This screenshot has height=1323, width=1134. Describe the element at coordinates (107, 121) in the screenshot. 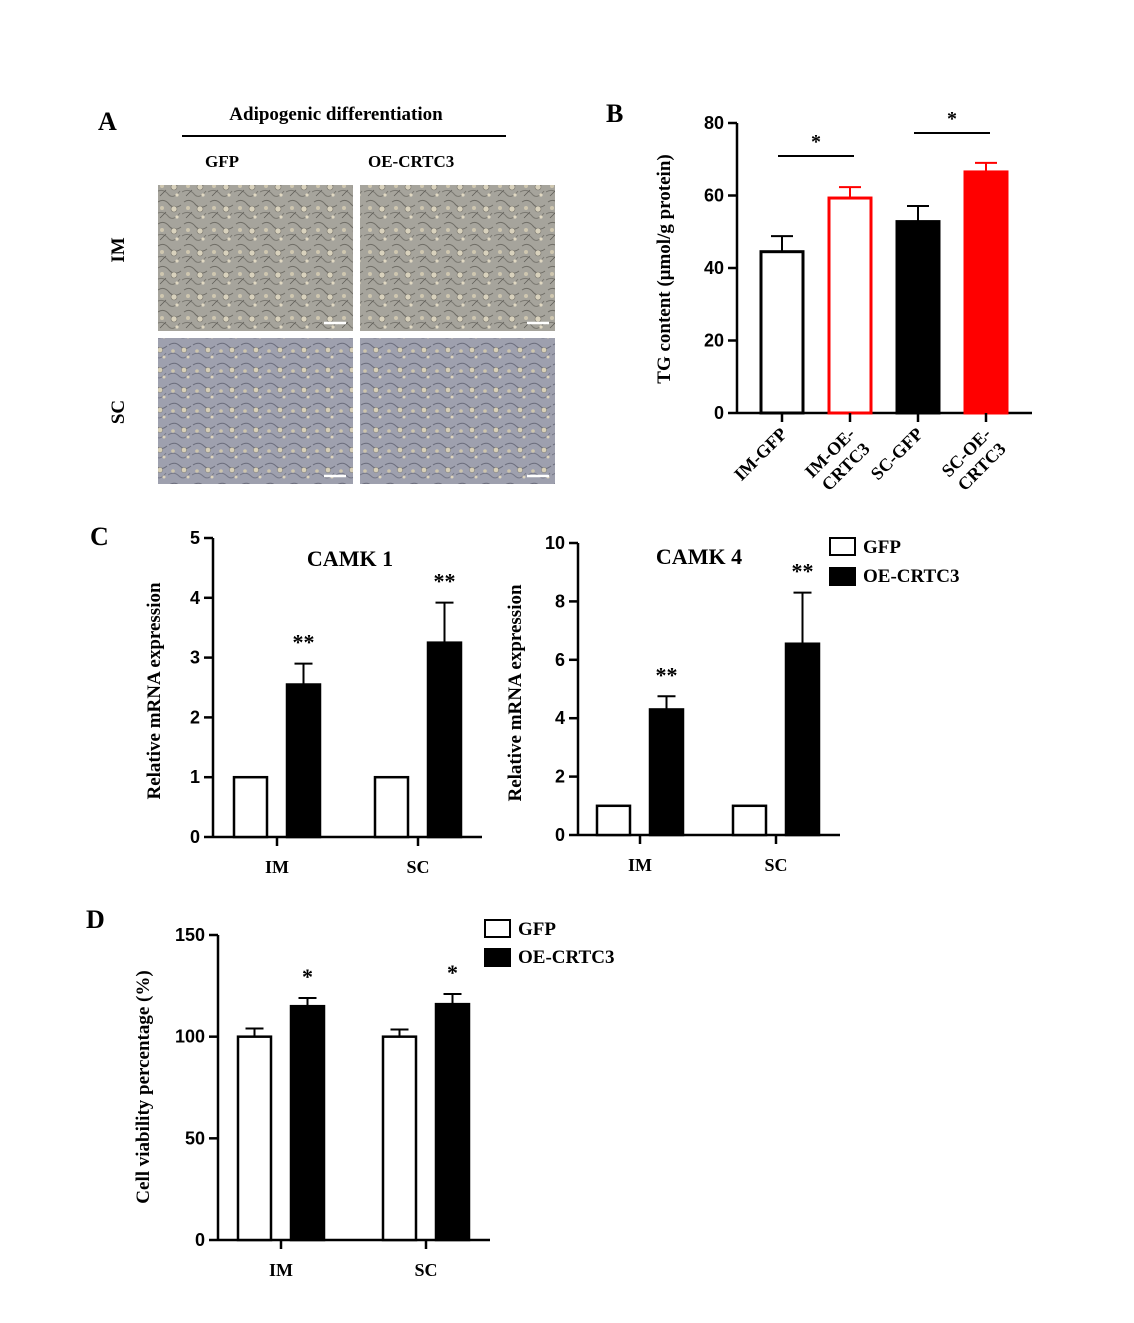

I see `panel-label-a: A` at that location.